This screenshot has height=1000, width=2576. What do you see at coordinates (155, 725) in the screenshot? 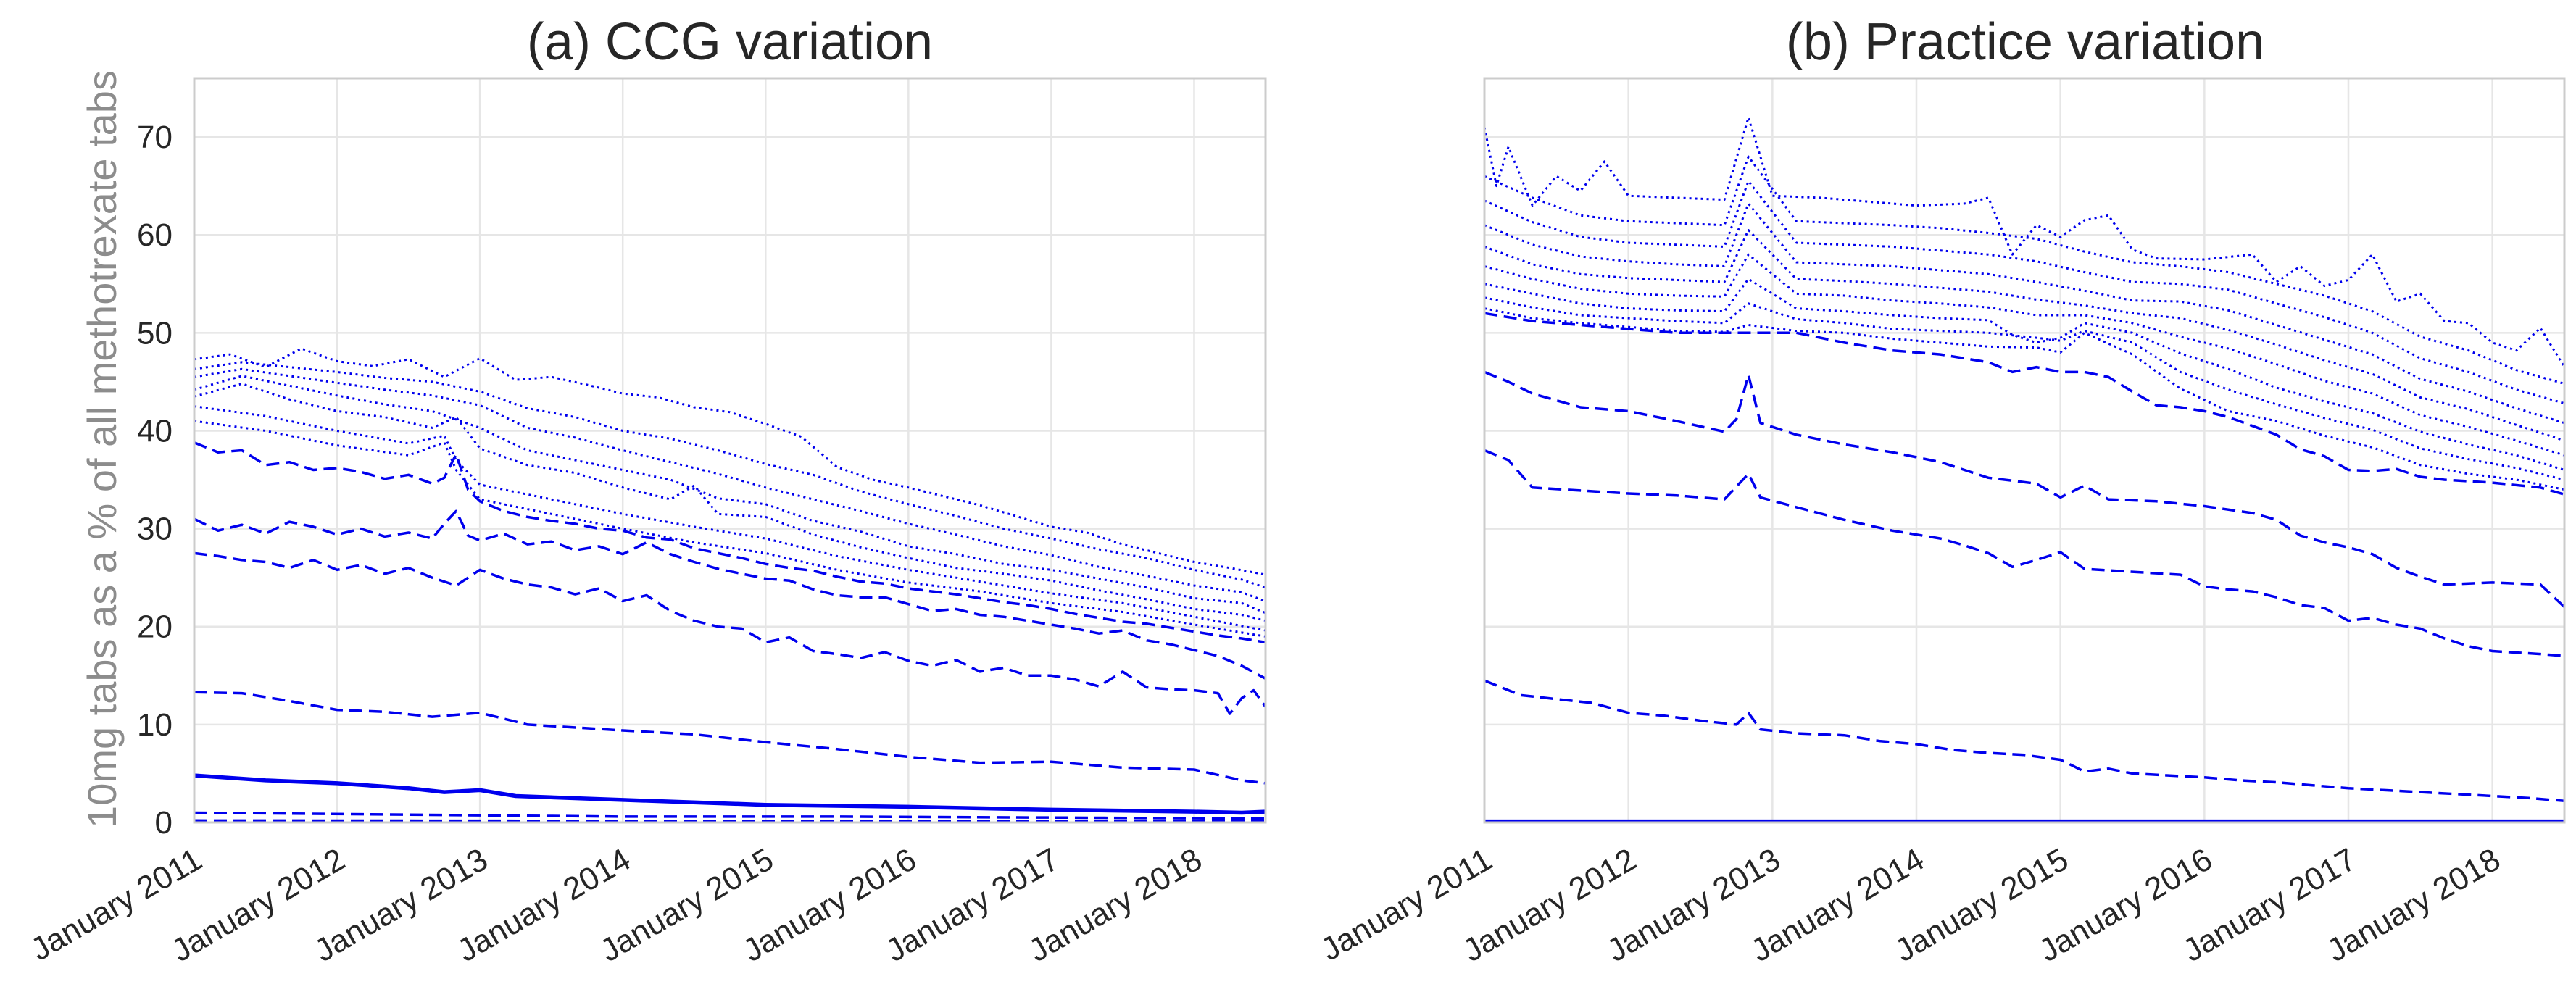
I see `ccg-y-tick-label: 10` at bounding box center [155, 725].